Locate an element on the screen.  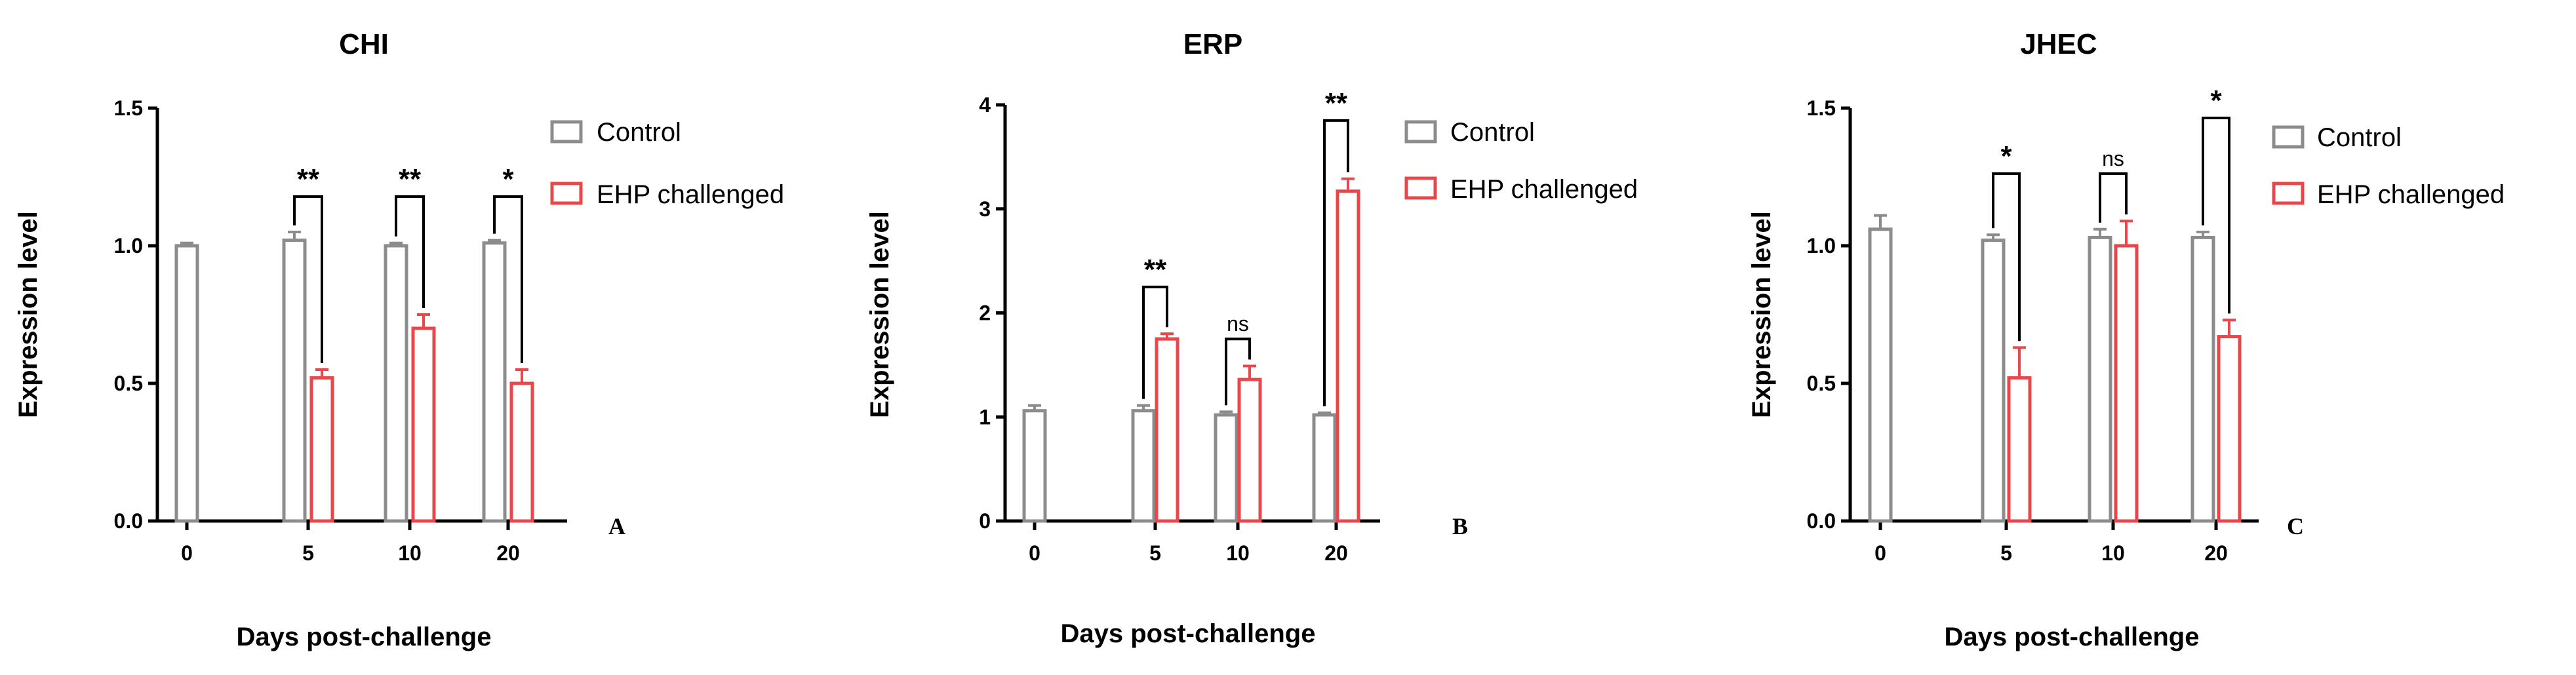
y-tick-label-b-3: 3 is located at coordinates (985, 209).